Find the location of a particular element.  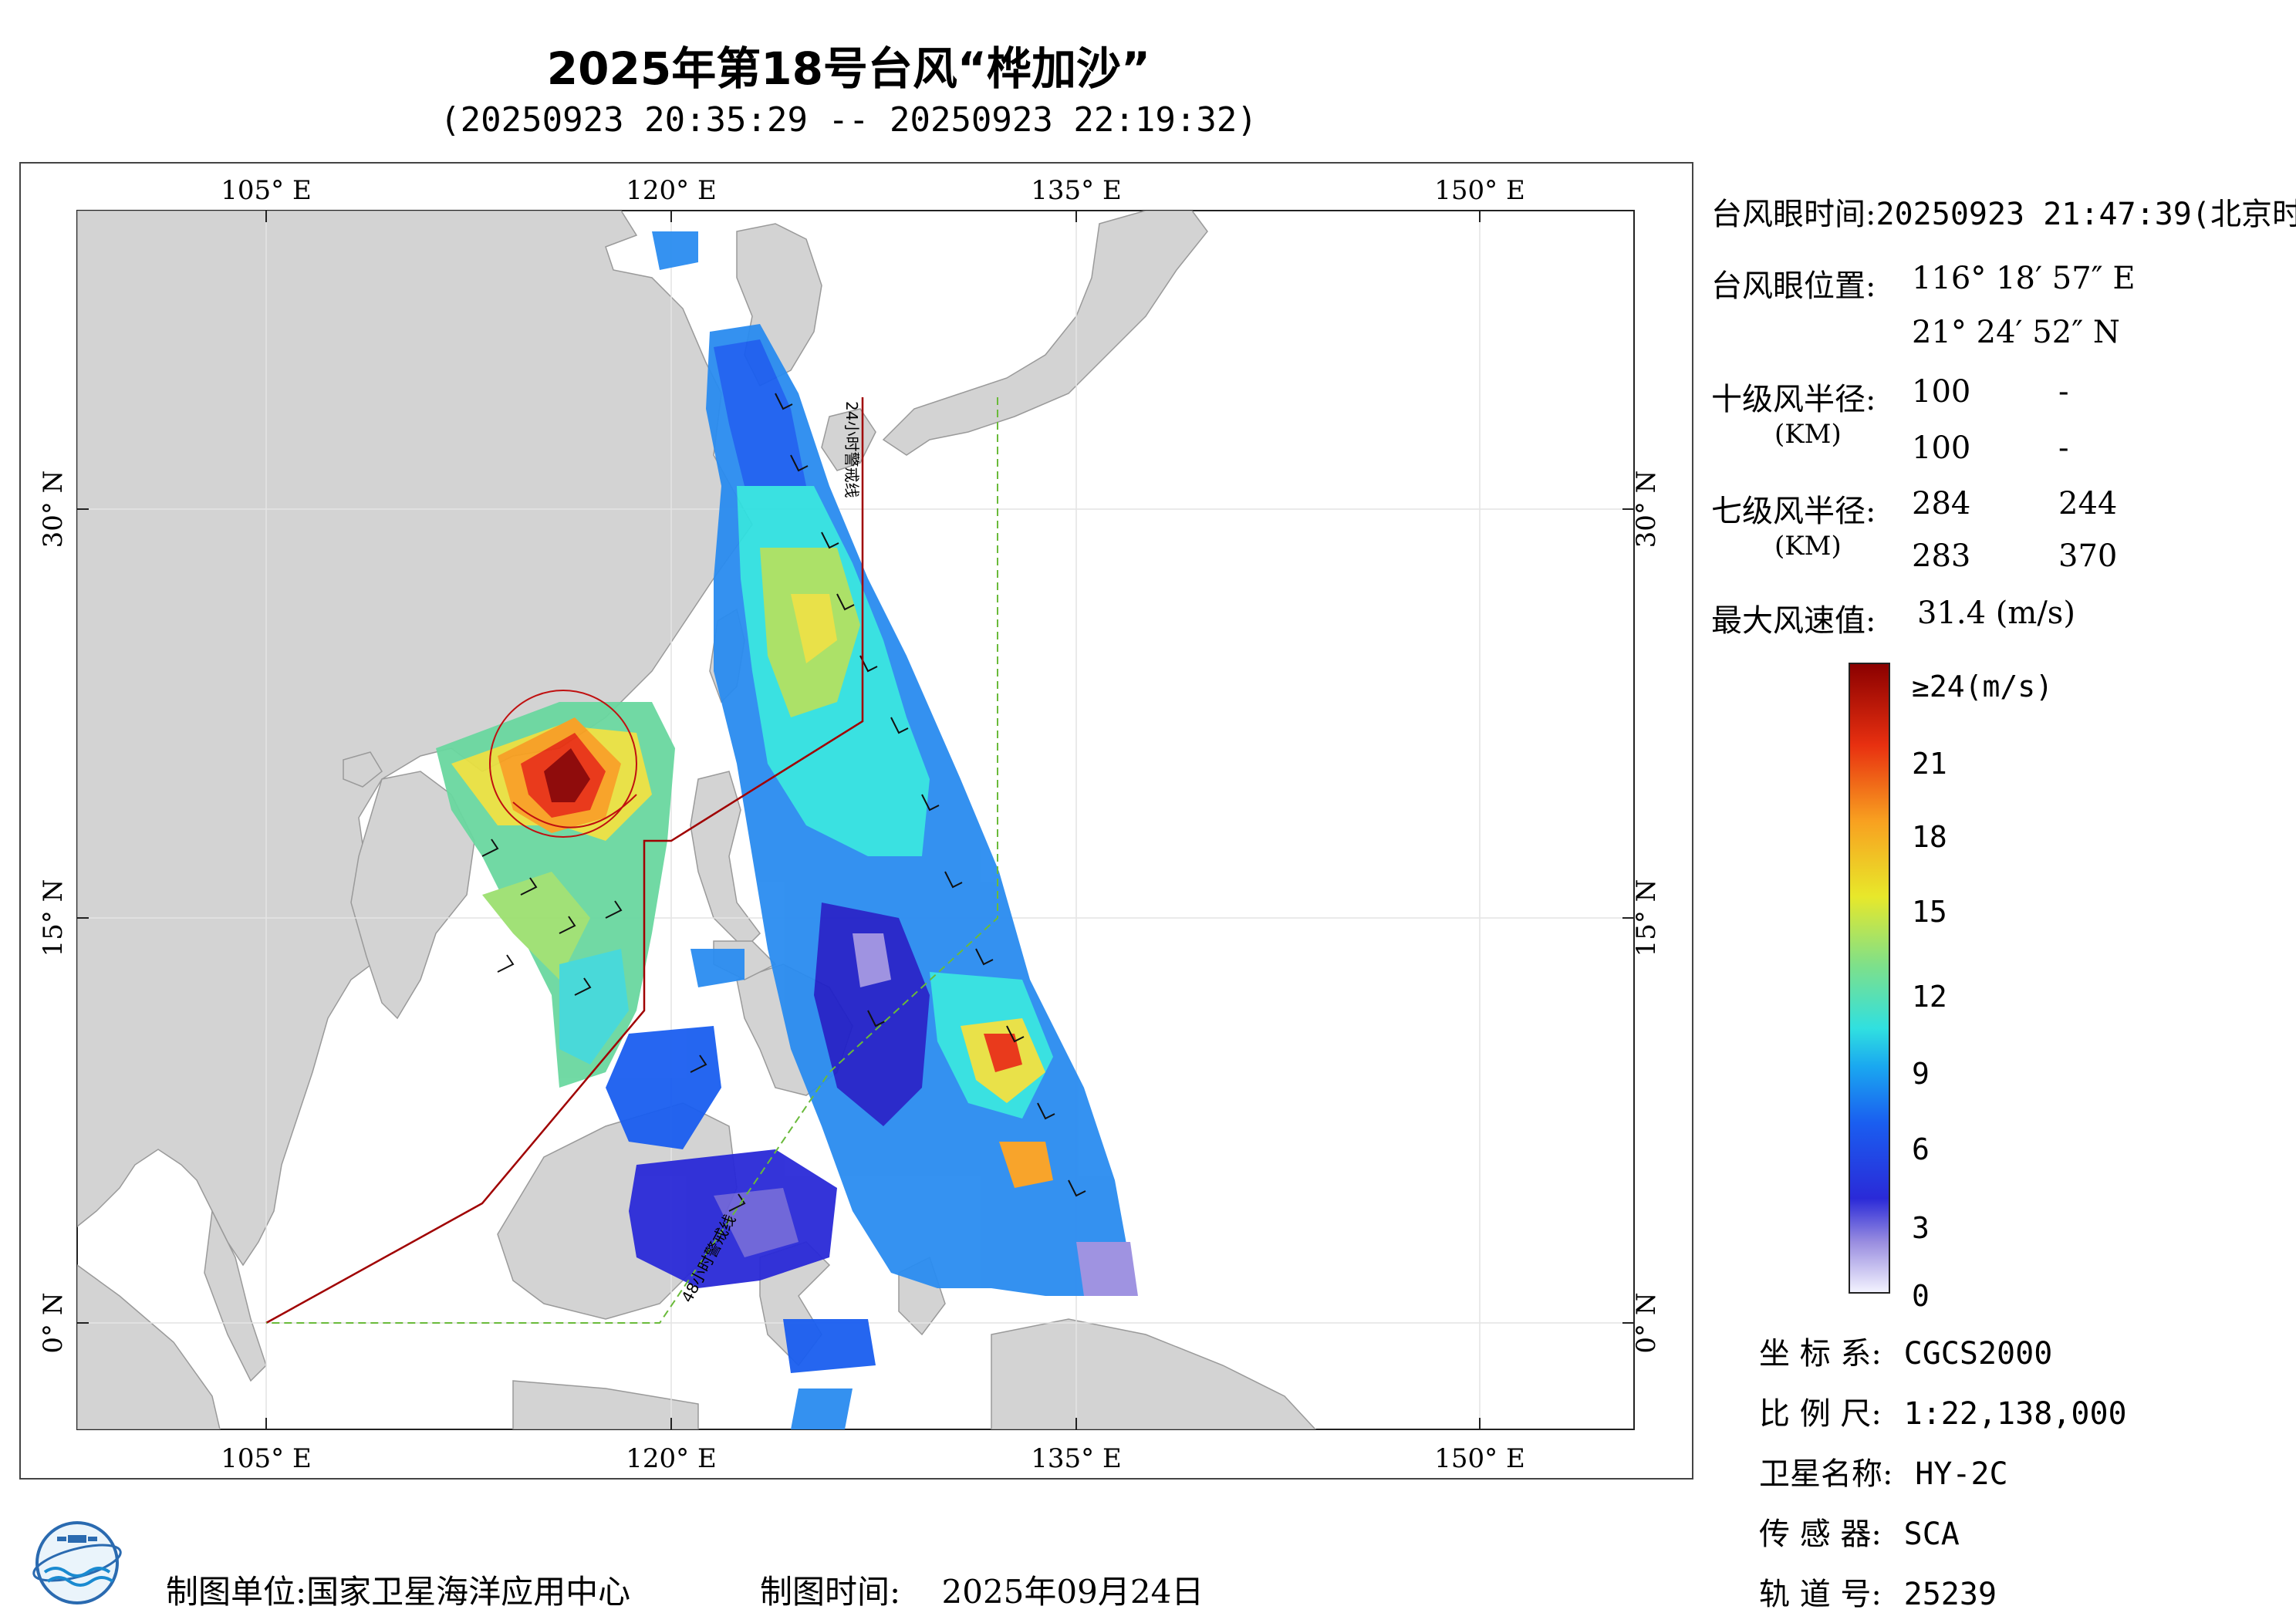

colorbar-gradient is located at coordinates (1869, 978).